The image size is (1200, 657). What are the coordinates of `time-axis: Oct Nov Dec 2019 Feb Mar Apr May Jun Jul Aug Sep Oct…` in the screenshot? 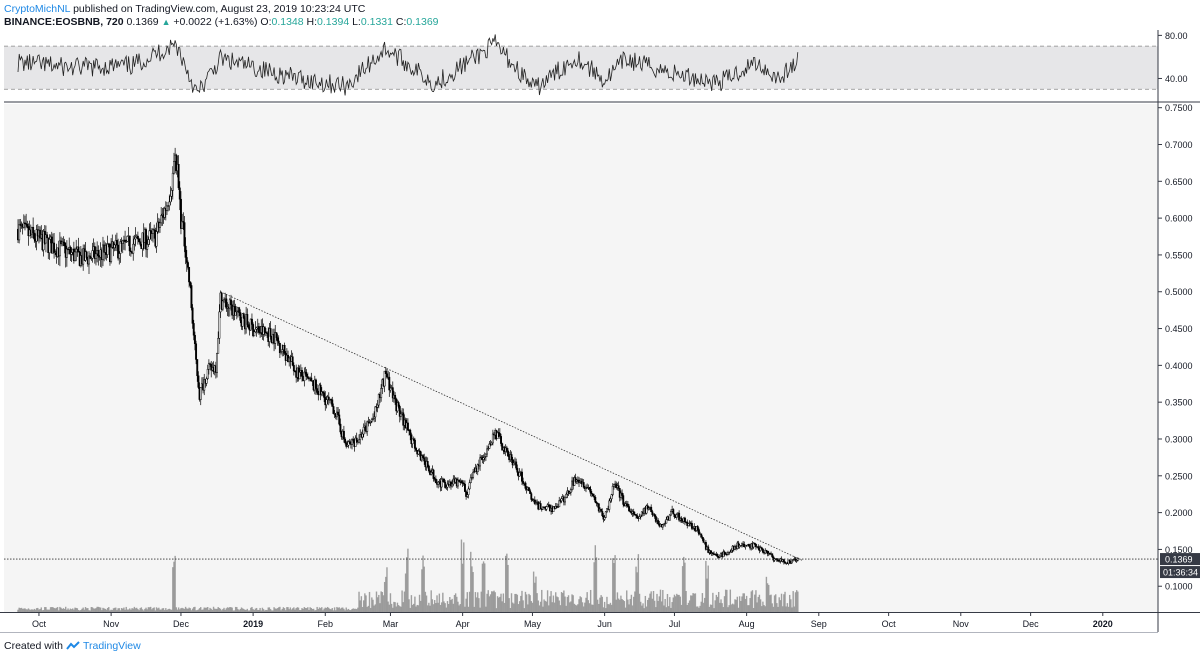 It's located at (600, 622).